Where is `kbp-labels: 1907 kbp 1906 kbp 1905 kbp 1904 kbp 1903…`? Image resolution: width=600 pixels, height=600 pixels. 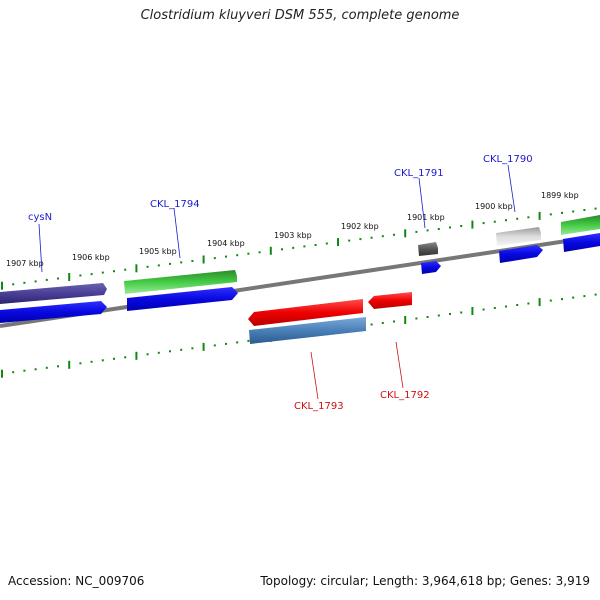
kbp-labels: 1907 kbp 1906 kbp 1905 kbp 1904 kbp 1903… is located at coordinates (292, 229).